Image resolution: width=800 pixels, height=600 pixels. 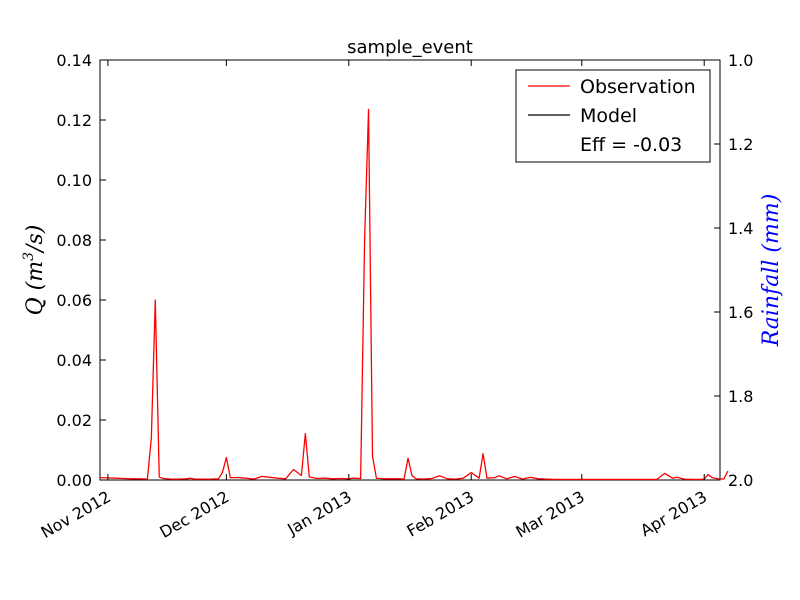 What do you see at coordinates (740, 60) in the screenshot?
I see `y2-tick-label: 1.0` at bounding box center [740, 60].